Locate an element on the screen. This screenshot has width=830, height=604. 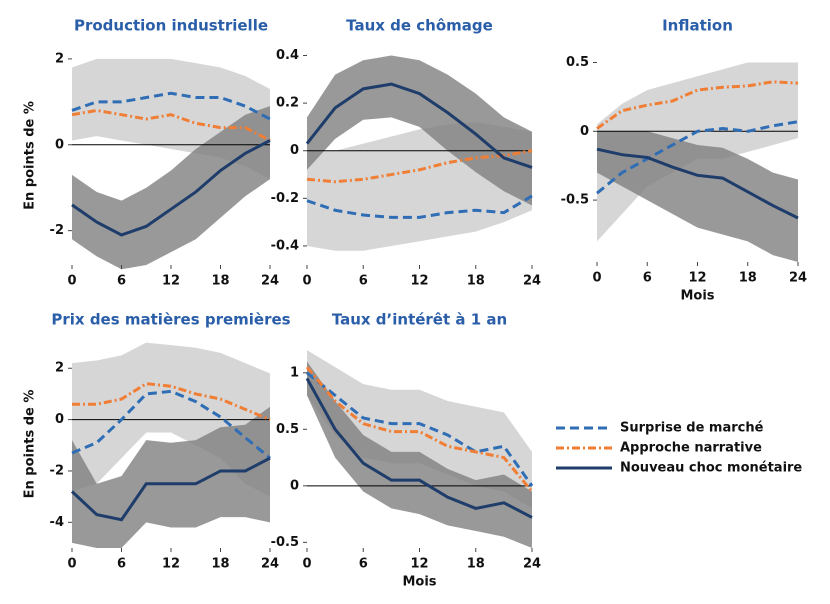
legend-label: Approche narrative is located at coordinates (691, 448).